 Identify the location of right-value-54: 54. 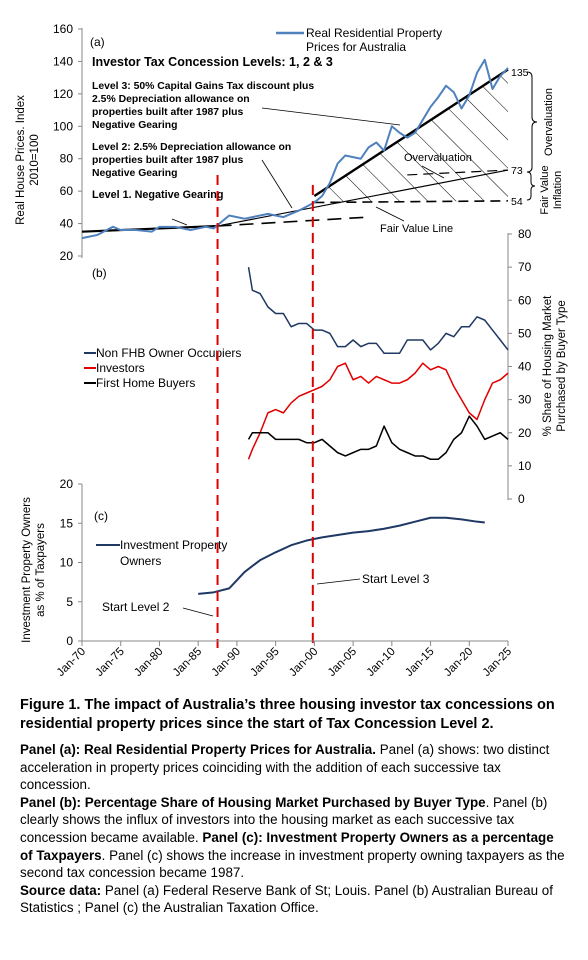
(517, 202).